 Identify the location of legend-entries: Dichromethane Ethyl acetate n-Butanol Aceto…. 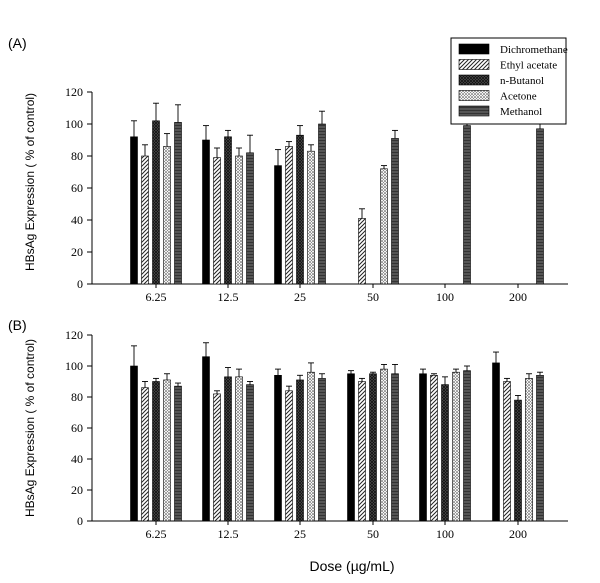
(513, 80).